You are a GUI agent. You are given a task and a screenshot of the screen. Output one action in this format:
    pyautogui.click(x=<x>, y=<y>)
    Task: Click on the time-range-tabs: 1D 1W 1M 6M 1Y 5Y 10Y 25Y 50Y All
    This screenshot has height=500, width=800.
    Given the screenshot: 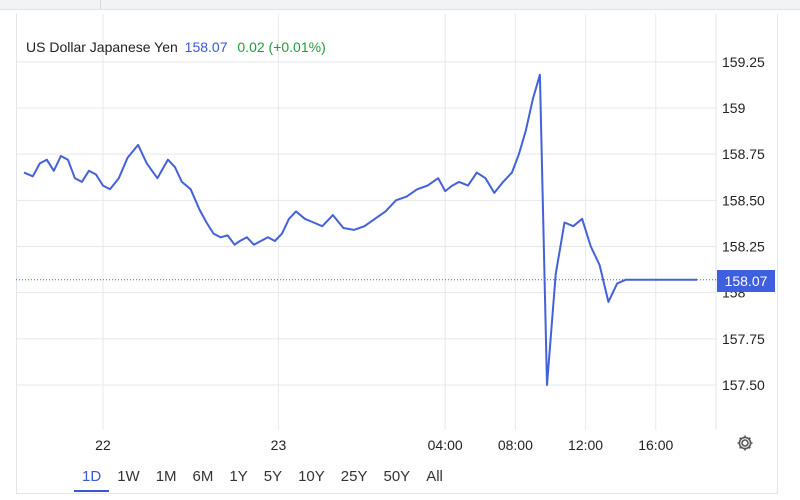 What is the action you would take?
    pyautogui.click(x=262, y=477)
    